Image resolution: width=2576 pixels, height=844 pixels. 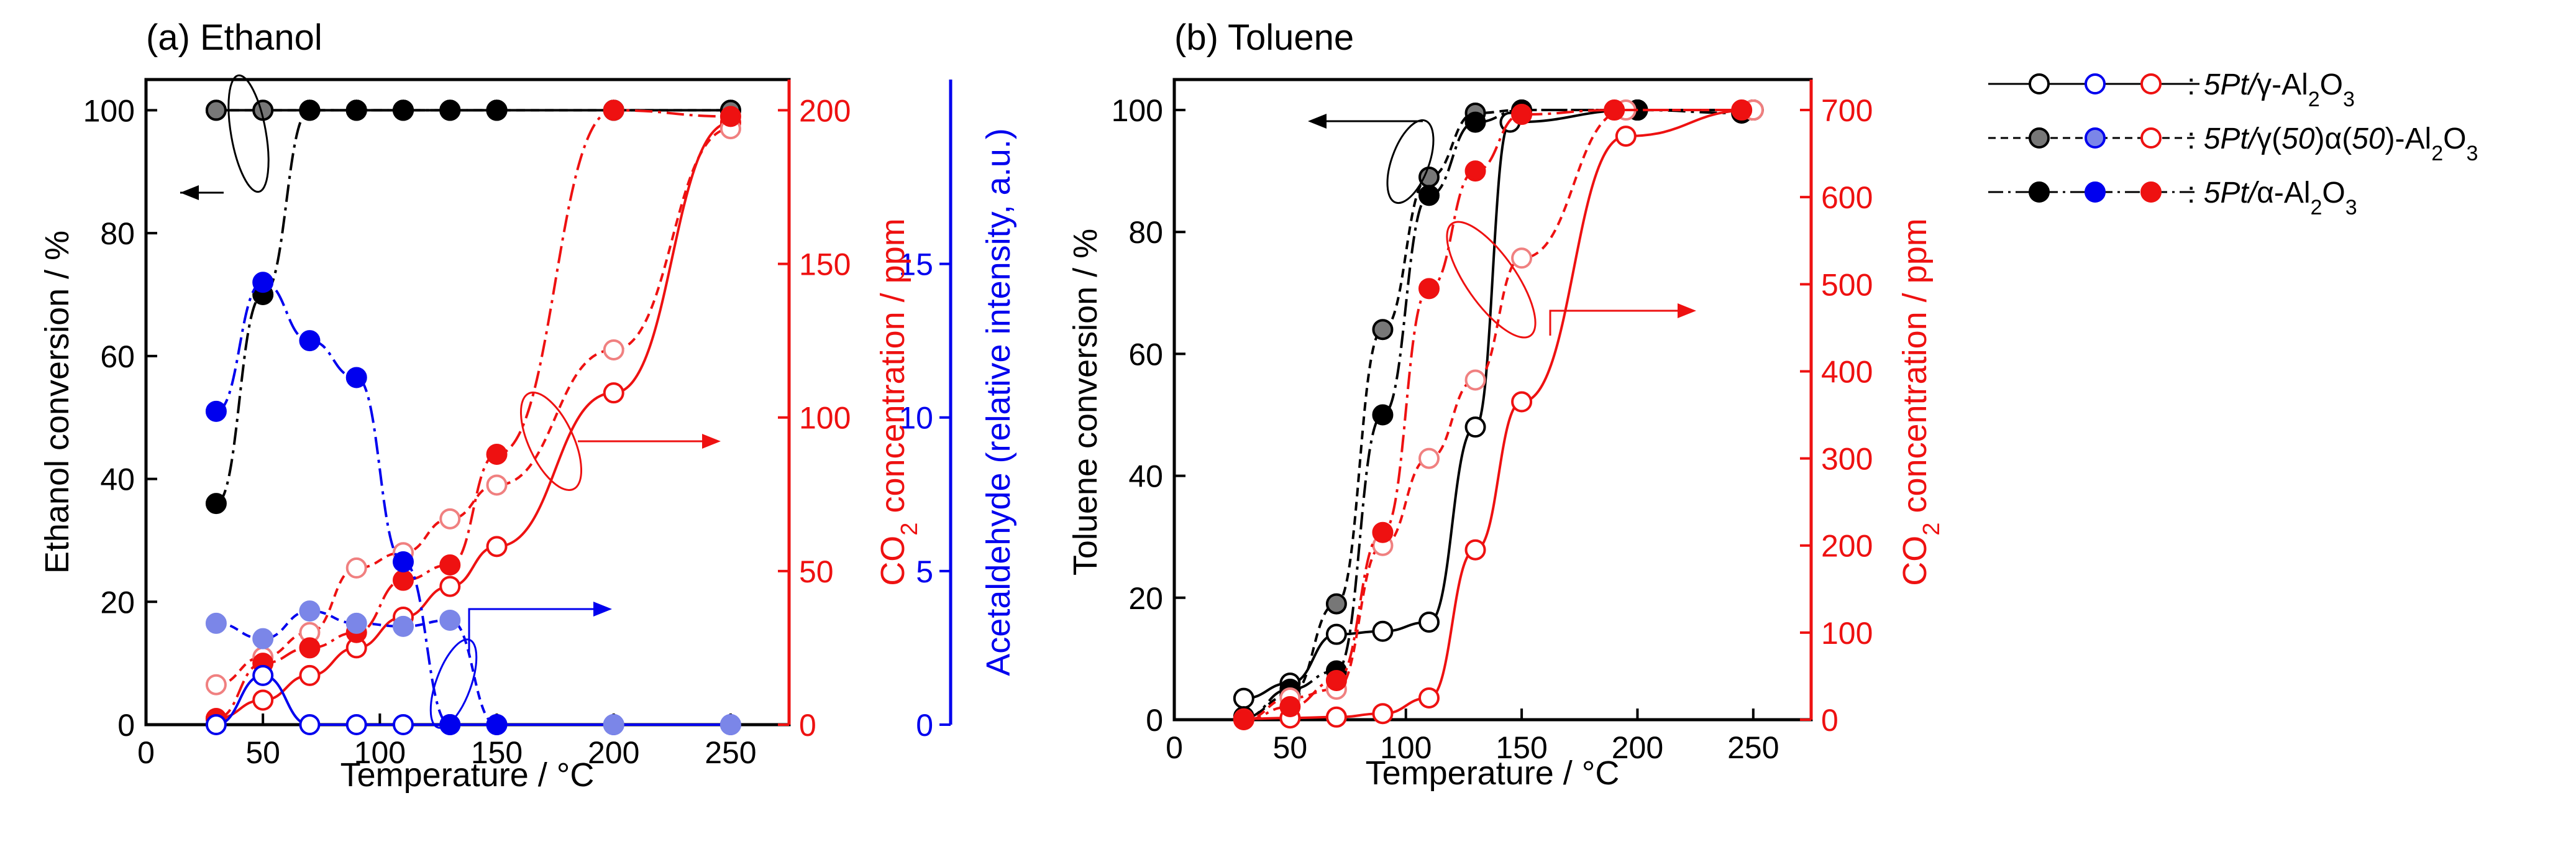 What do you see at coordinates (2271, 89) in the screenshot?
I see `legend-label-1: : 5Pt/γ-Al2O3` at bounding box center [2271, 89].